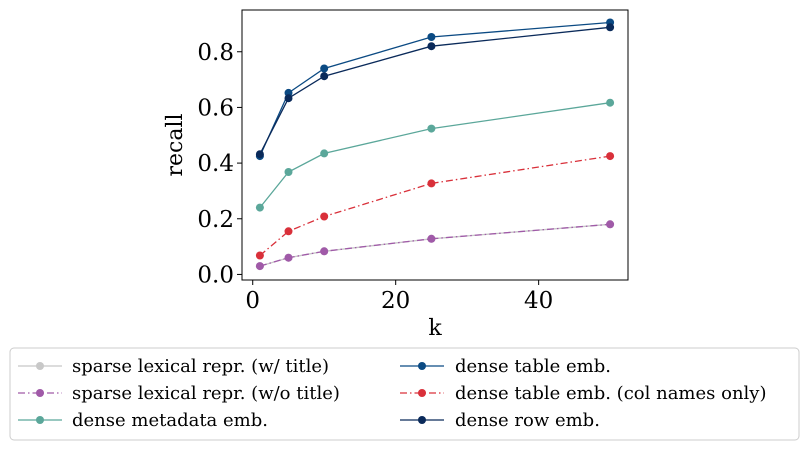 This screenshot has width=810, height=450. What do you see at coordinates (395, 301) in the screenshot?
I see `x-tick-label-1: 20` at bounding box center [395, 301].